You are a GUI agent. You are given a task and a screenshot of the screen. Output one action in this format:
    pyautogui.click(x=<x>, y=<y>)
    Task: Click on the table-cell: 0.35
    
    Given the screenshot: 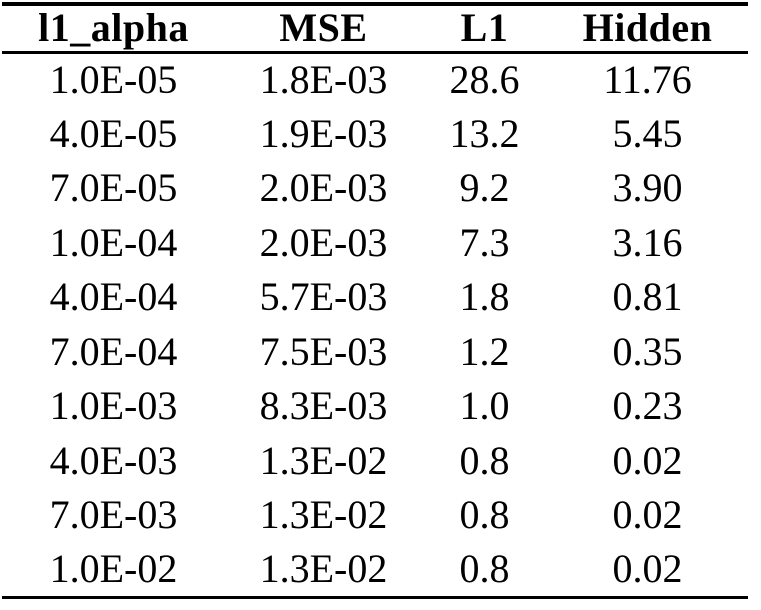 What is the action you would take?
    pyautogui.click(x=647, y=351)
    